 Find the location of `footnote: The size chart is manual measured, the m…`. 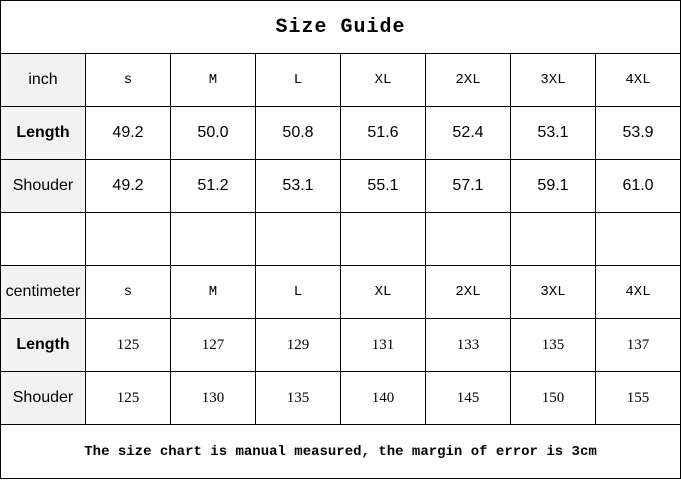

footnote: The size chart is manual measured, the m… is located at coordinates (340, 451).